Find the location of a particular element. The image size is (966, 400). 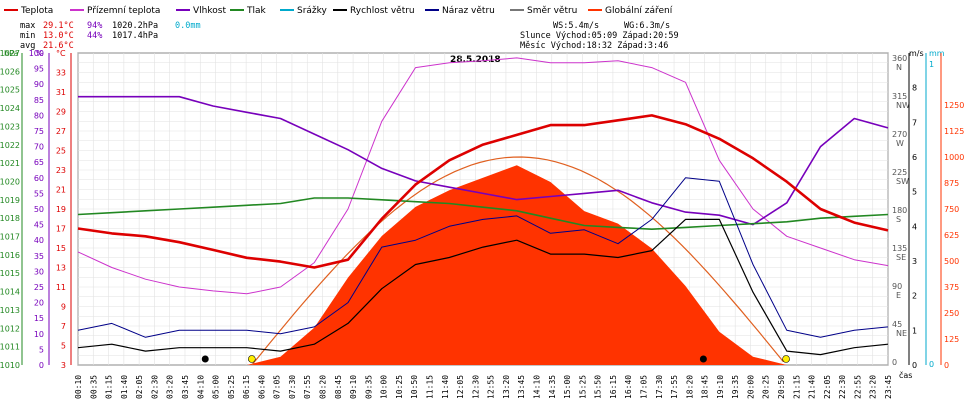

x-tick: 05:00 is located at coordinates (216, 387).